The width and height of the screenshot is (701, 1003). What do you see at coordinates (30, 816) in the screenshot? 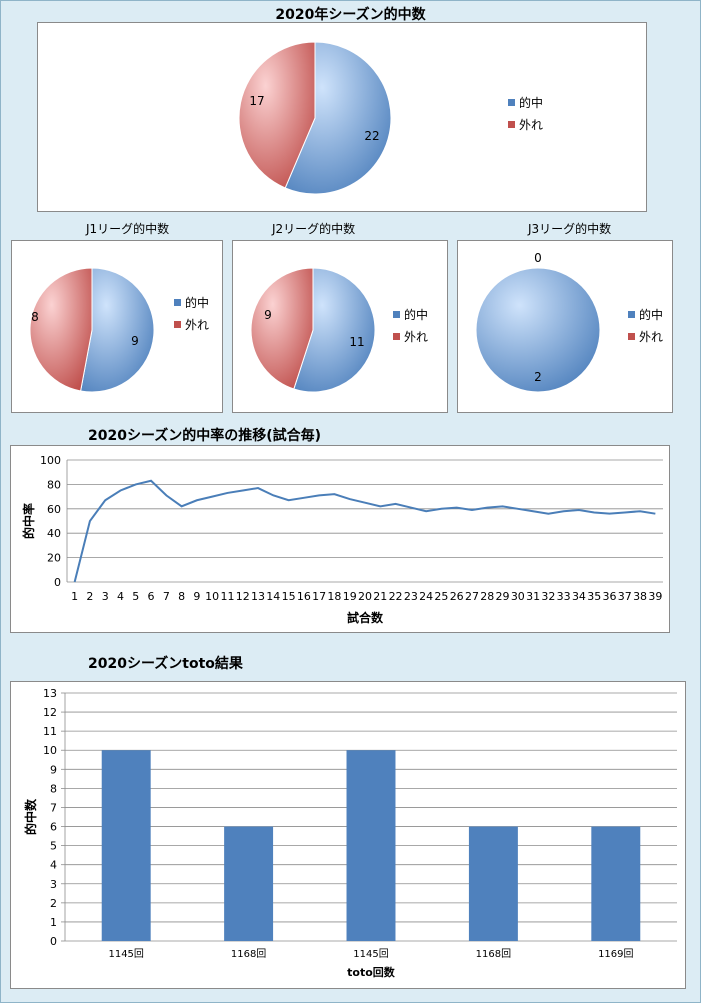
I see `y-axis-title: 的中数` at bounding box center [30, 816].